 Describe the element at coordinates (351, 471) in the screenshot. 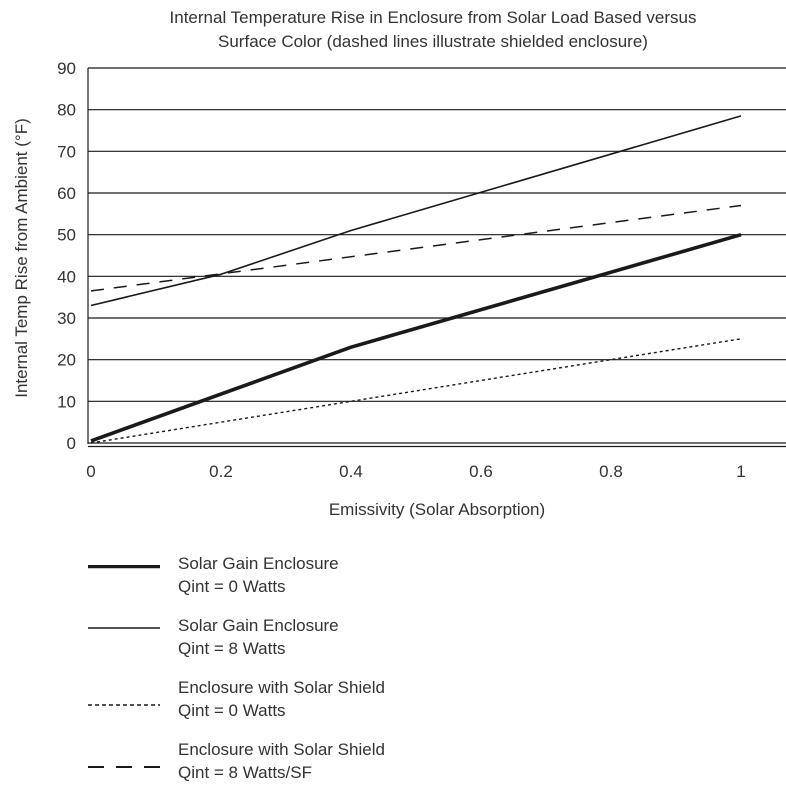

I see `x-tick-label-0.4: 0.4` at that location.